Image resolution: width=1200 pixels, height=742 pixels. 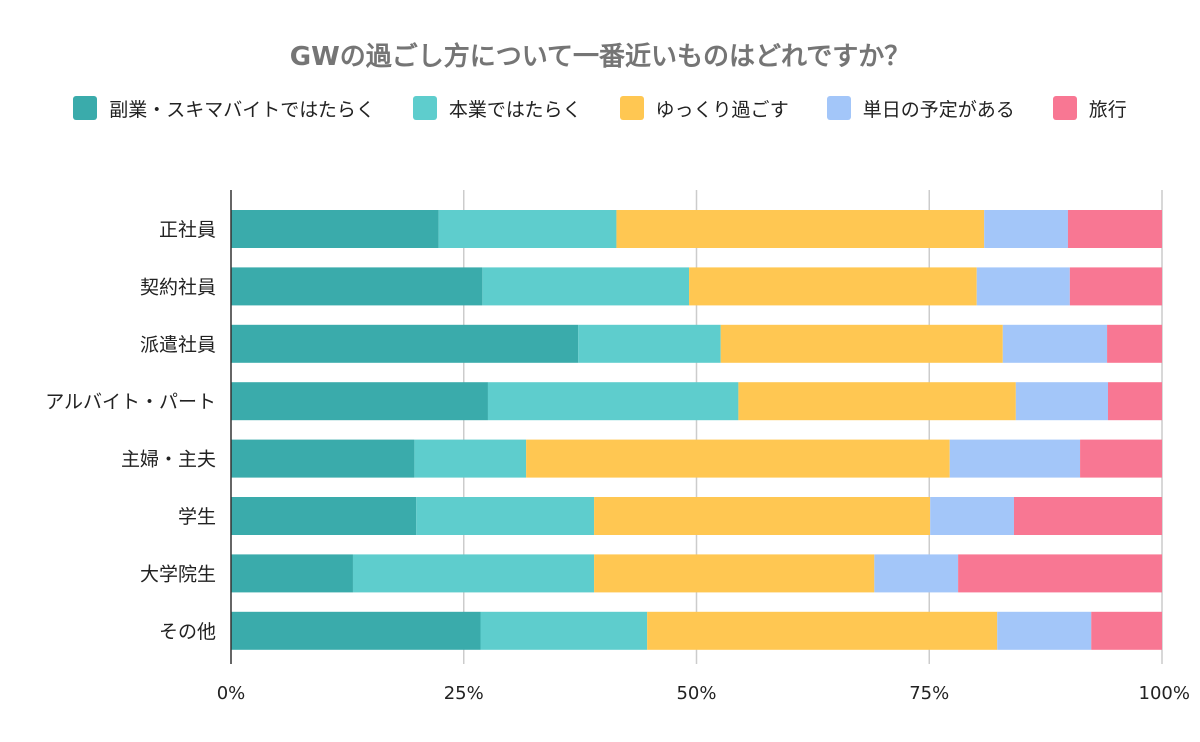 I want to click on category-label: 学生, so click(x=197, y=517).